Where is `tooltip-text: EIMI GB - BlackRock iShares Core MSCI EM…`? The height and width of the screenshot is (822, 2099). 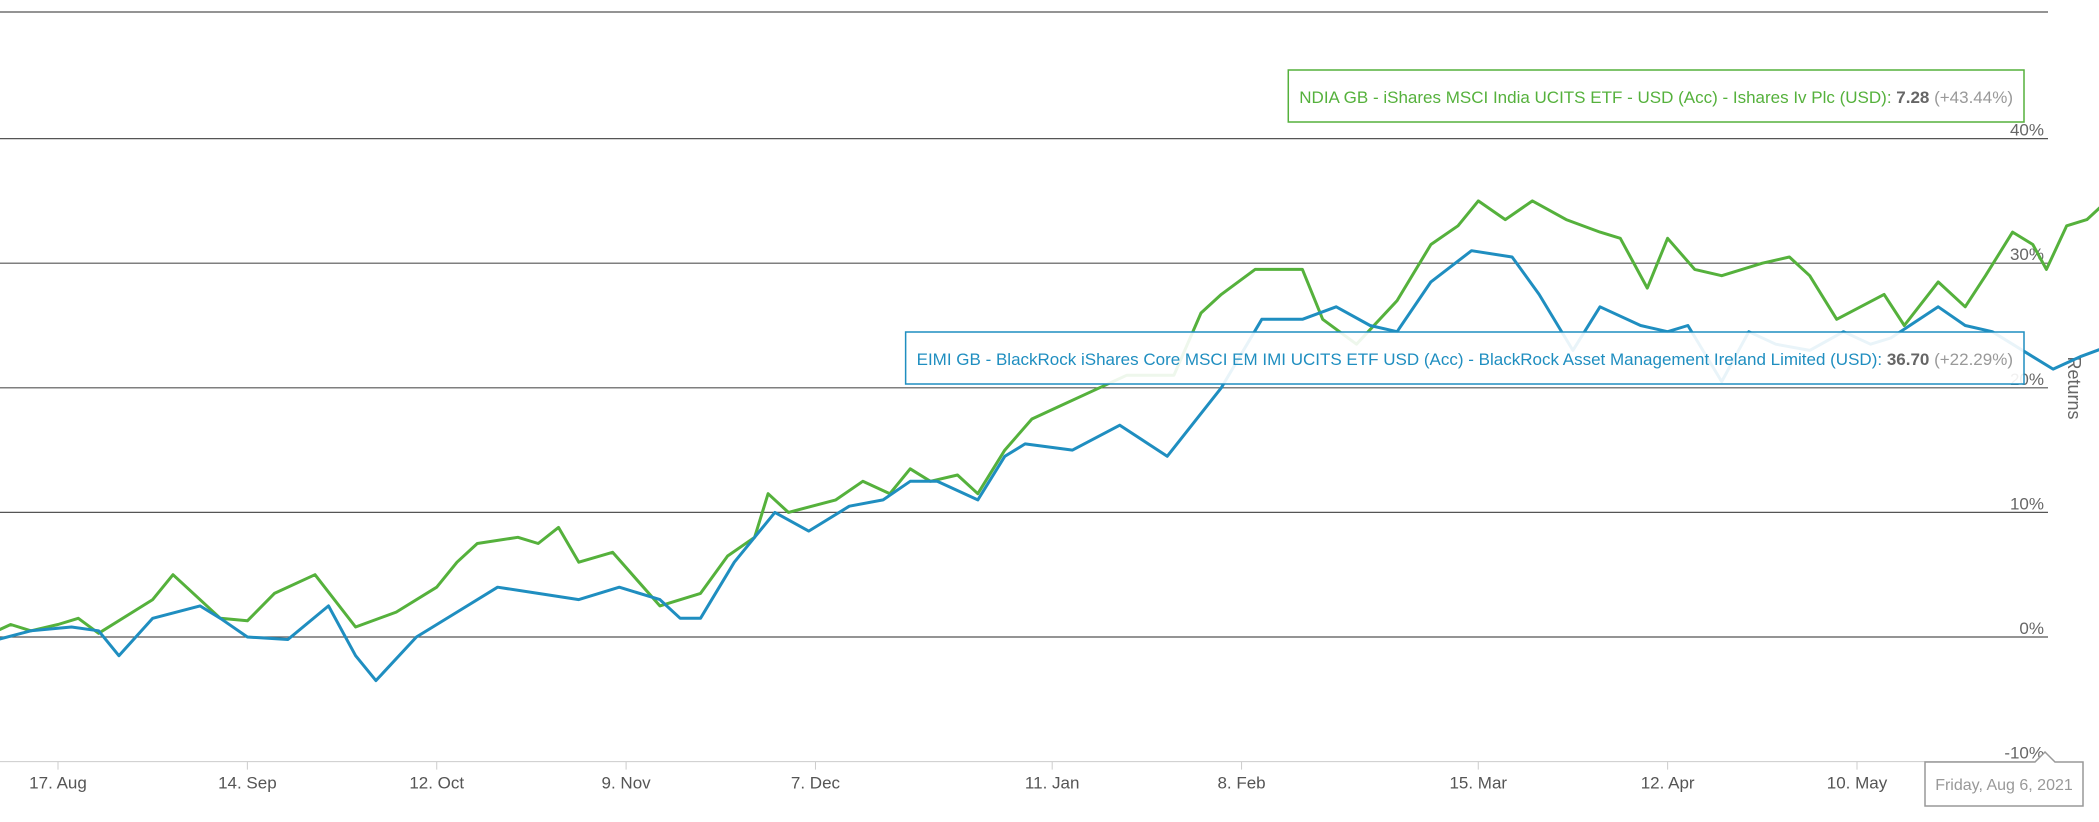 tooltip-text: EIMI GB - BlackRock iShares Core MSCI EM… is located at coordinates (1465, 359).